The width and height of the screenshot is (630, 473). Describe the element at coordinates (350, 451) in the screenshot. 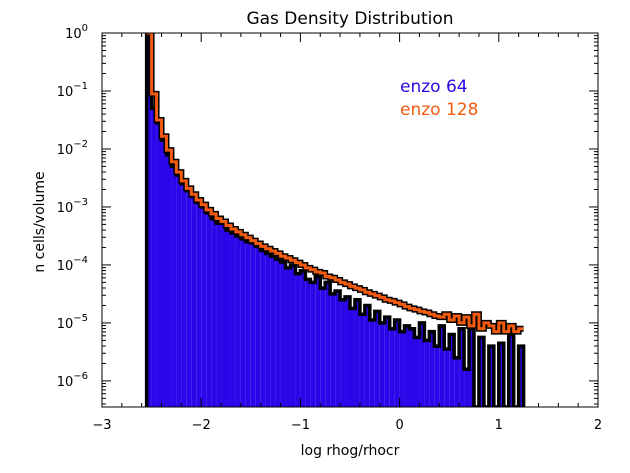

I see `x-axis-label: log rhog/rhocr` at that location.